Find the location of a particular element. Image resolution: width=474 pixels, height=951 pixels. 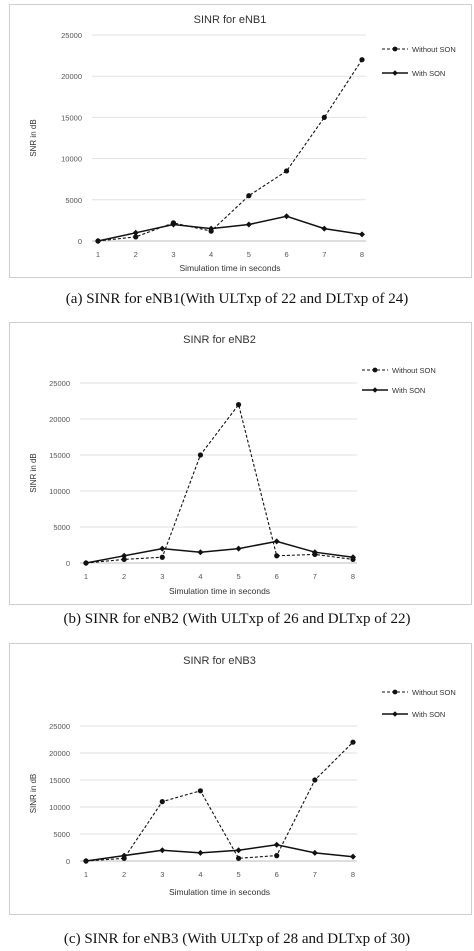

chart-title: SINR for eNB3 is located at coordinates (219, 661).